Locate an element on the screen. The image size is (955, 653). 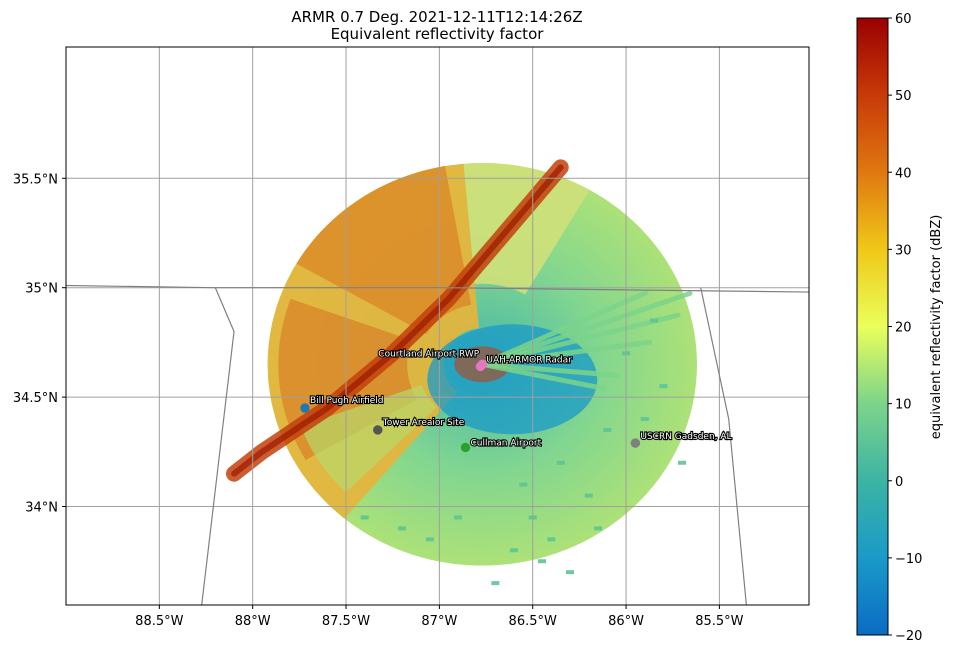
echo-southwest-band is located at coordinates (368, 438).